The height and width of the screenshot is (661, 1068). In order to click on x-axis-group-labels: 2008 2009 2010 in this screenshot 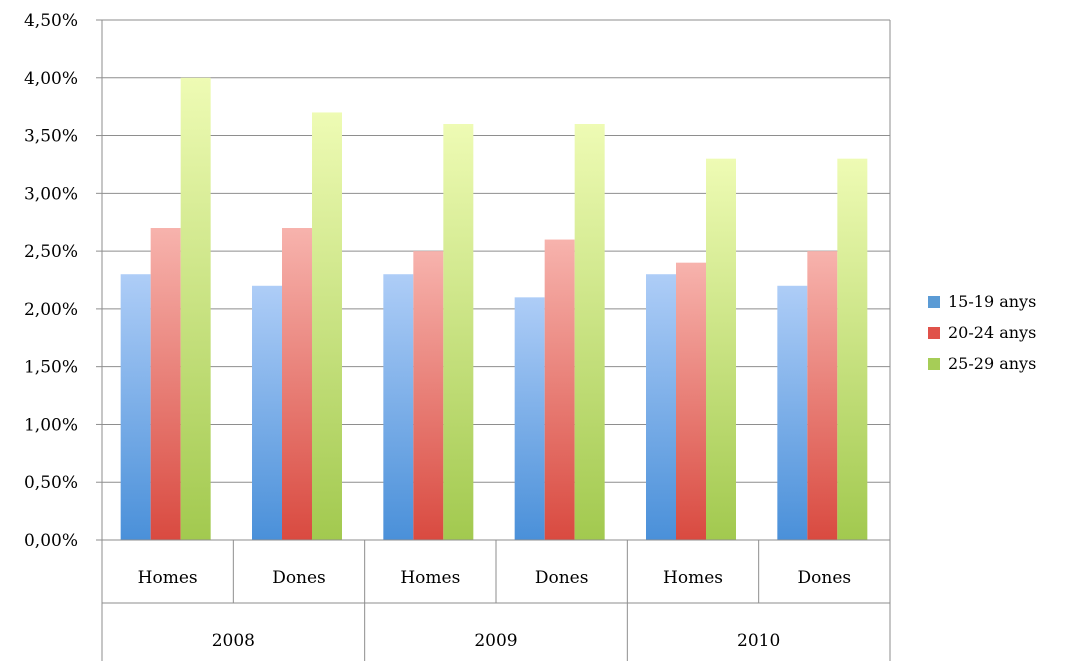, I will do `click(496, 641)`.